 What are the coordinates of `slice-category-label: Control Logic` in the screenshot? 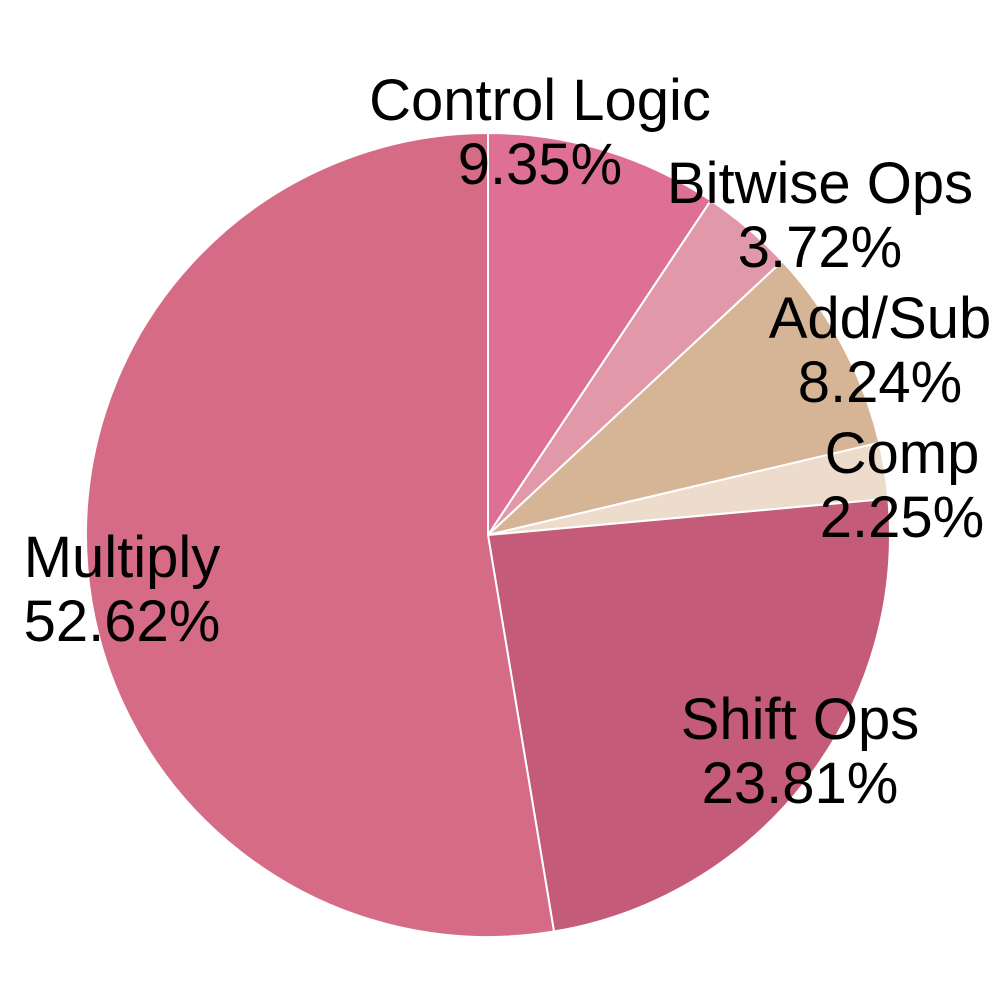 It's located at (540, 100).